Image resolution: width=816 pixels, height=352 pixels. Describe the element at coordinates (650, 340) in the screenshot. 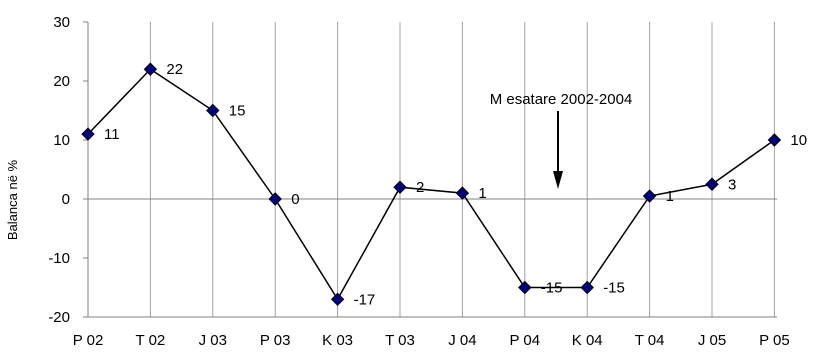

I see `x-tick-label: T 04` at that location.